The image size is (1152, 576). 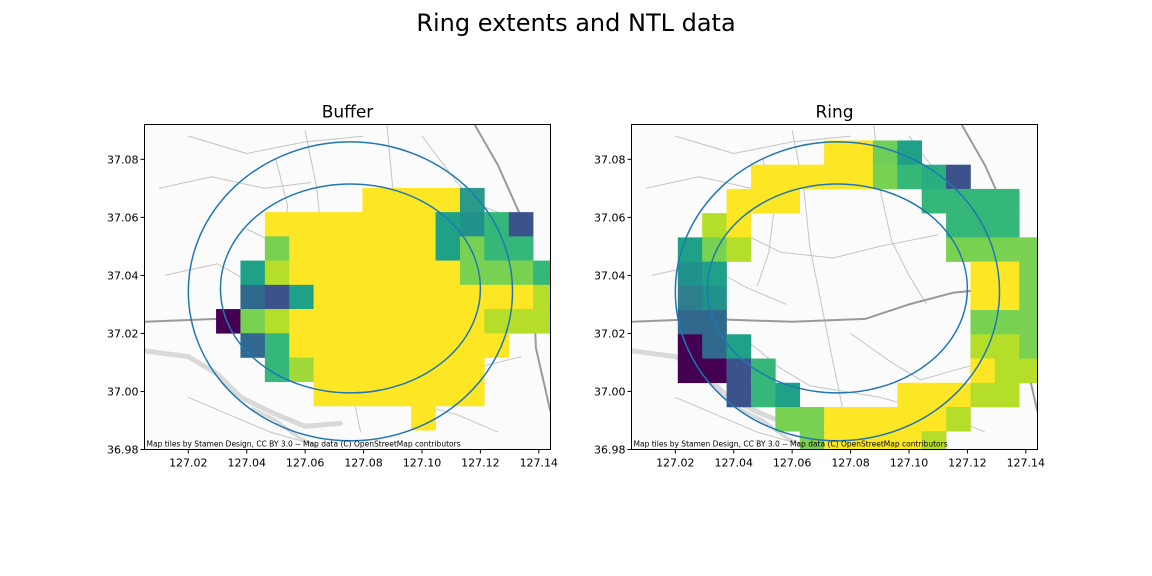 I want to click on outer-ring-circle, so click(x=350, y=291).